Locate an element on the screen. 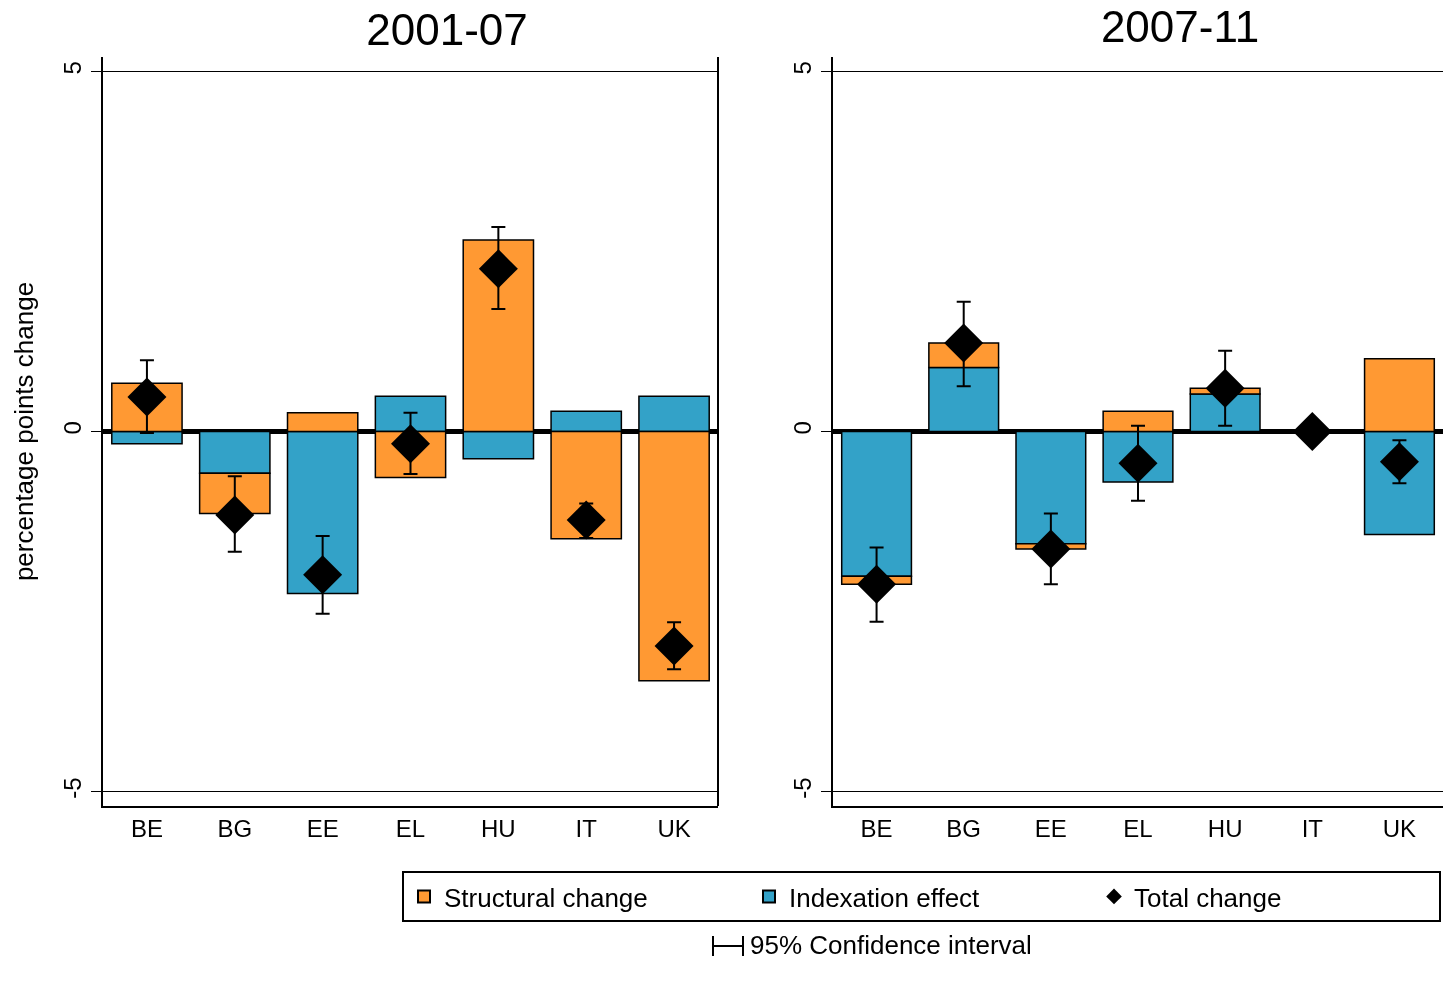 The width and height of the screenshot is (1443, 982). chart-title: 2007-11 is located at coordinates (1180, 27).